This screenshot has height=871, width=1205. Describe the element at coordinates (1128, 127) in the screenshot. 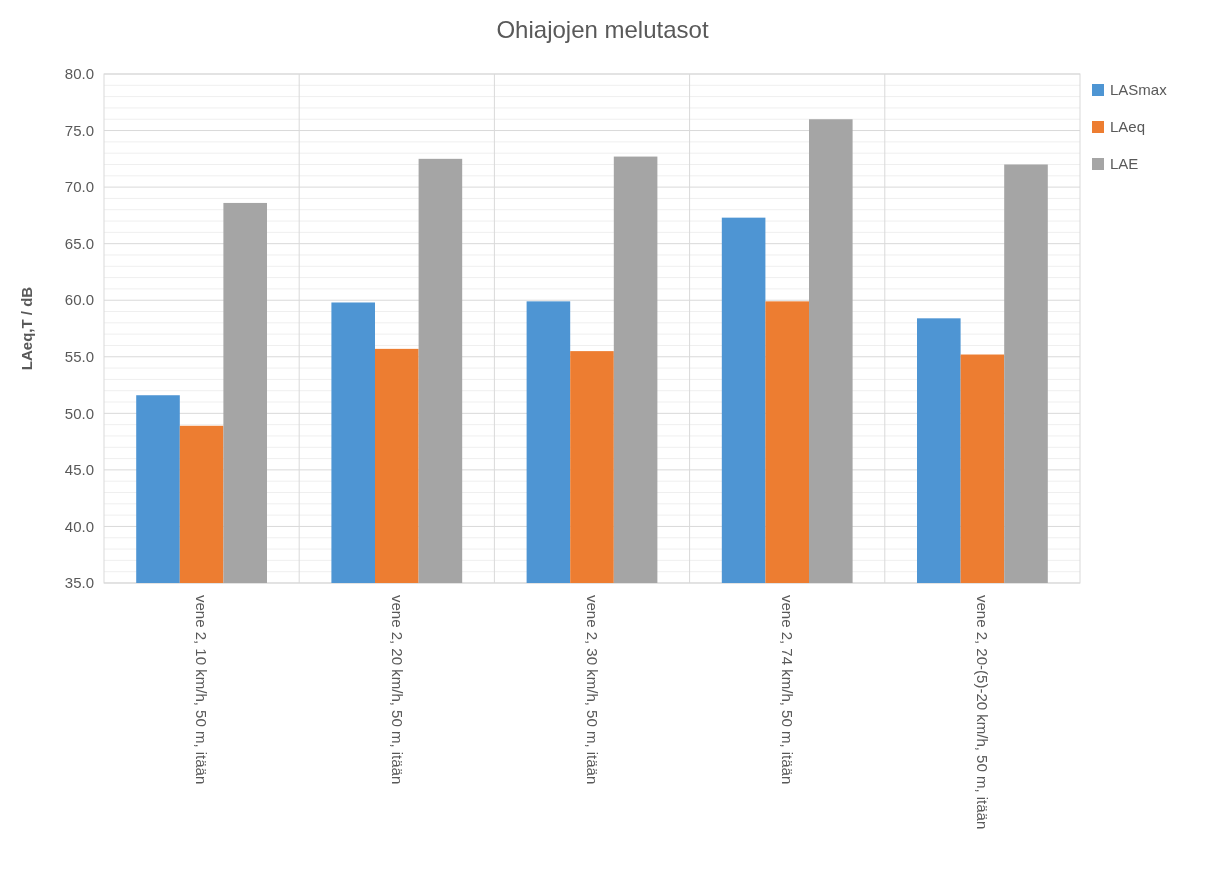

I see `legend-label: LAeq` at that location.